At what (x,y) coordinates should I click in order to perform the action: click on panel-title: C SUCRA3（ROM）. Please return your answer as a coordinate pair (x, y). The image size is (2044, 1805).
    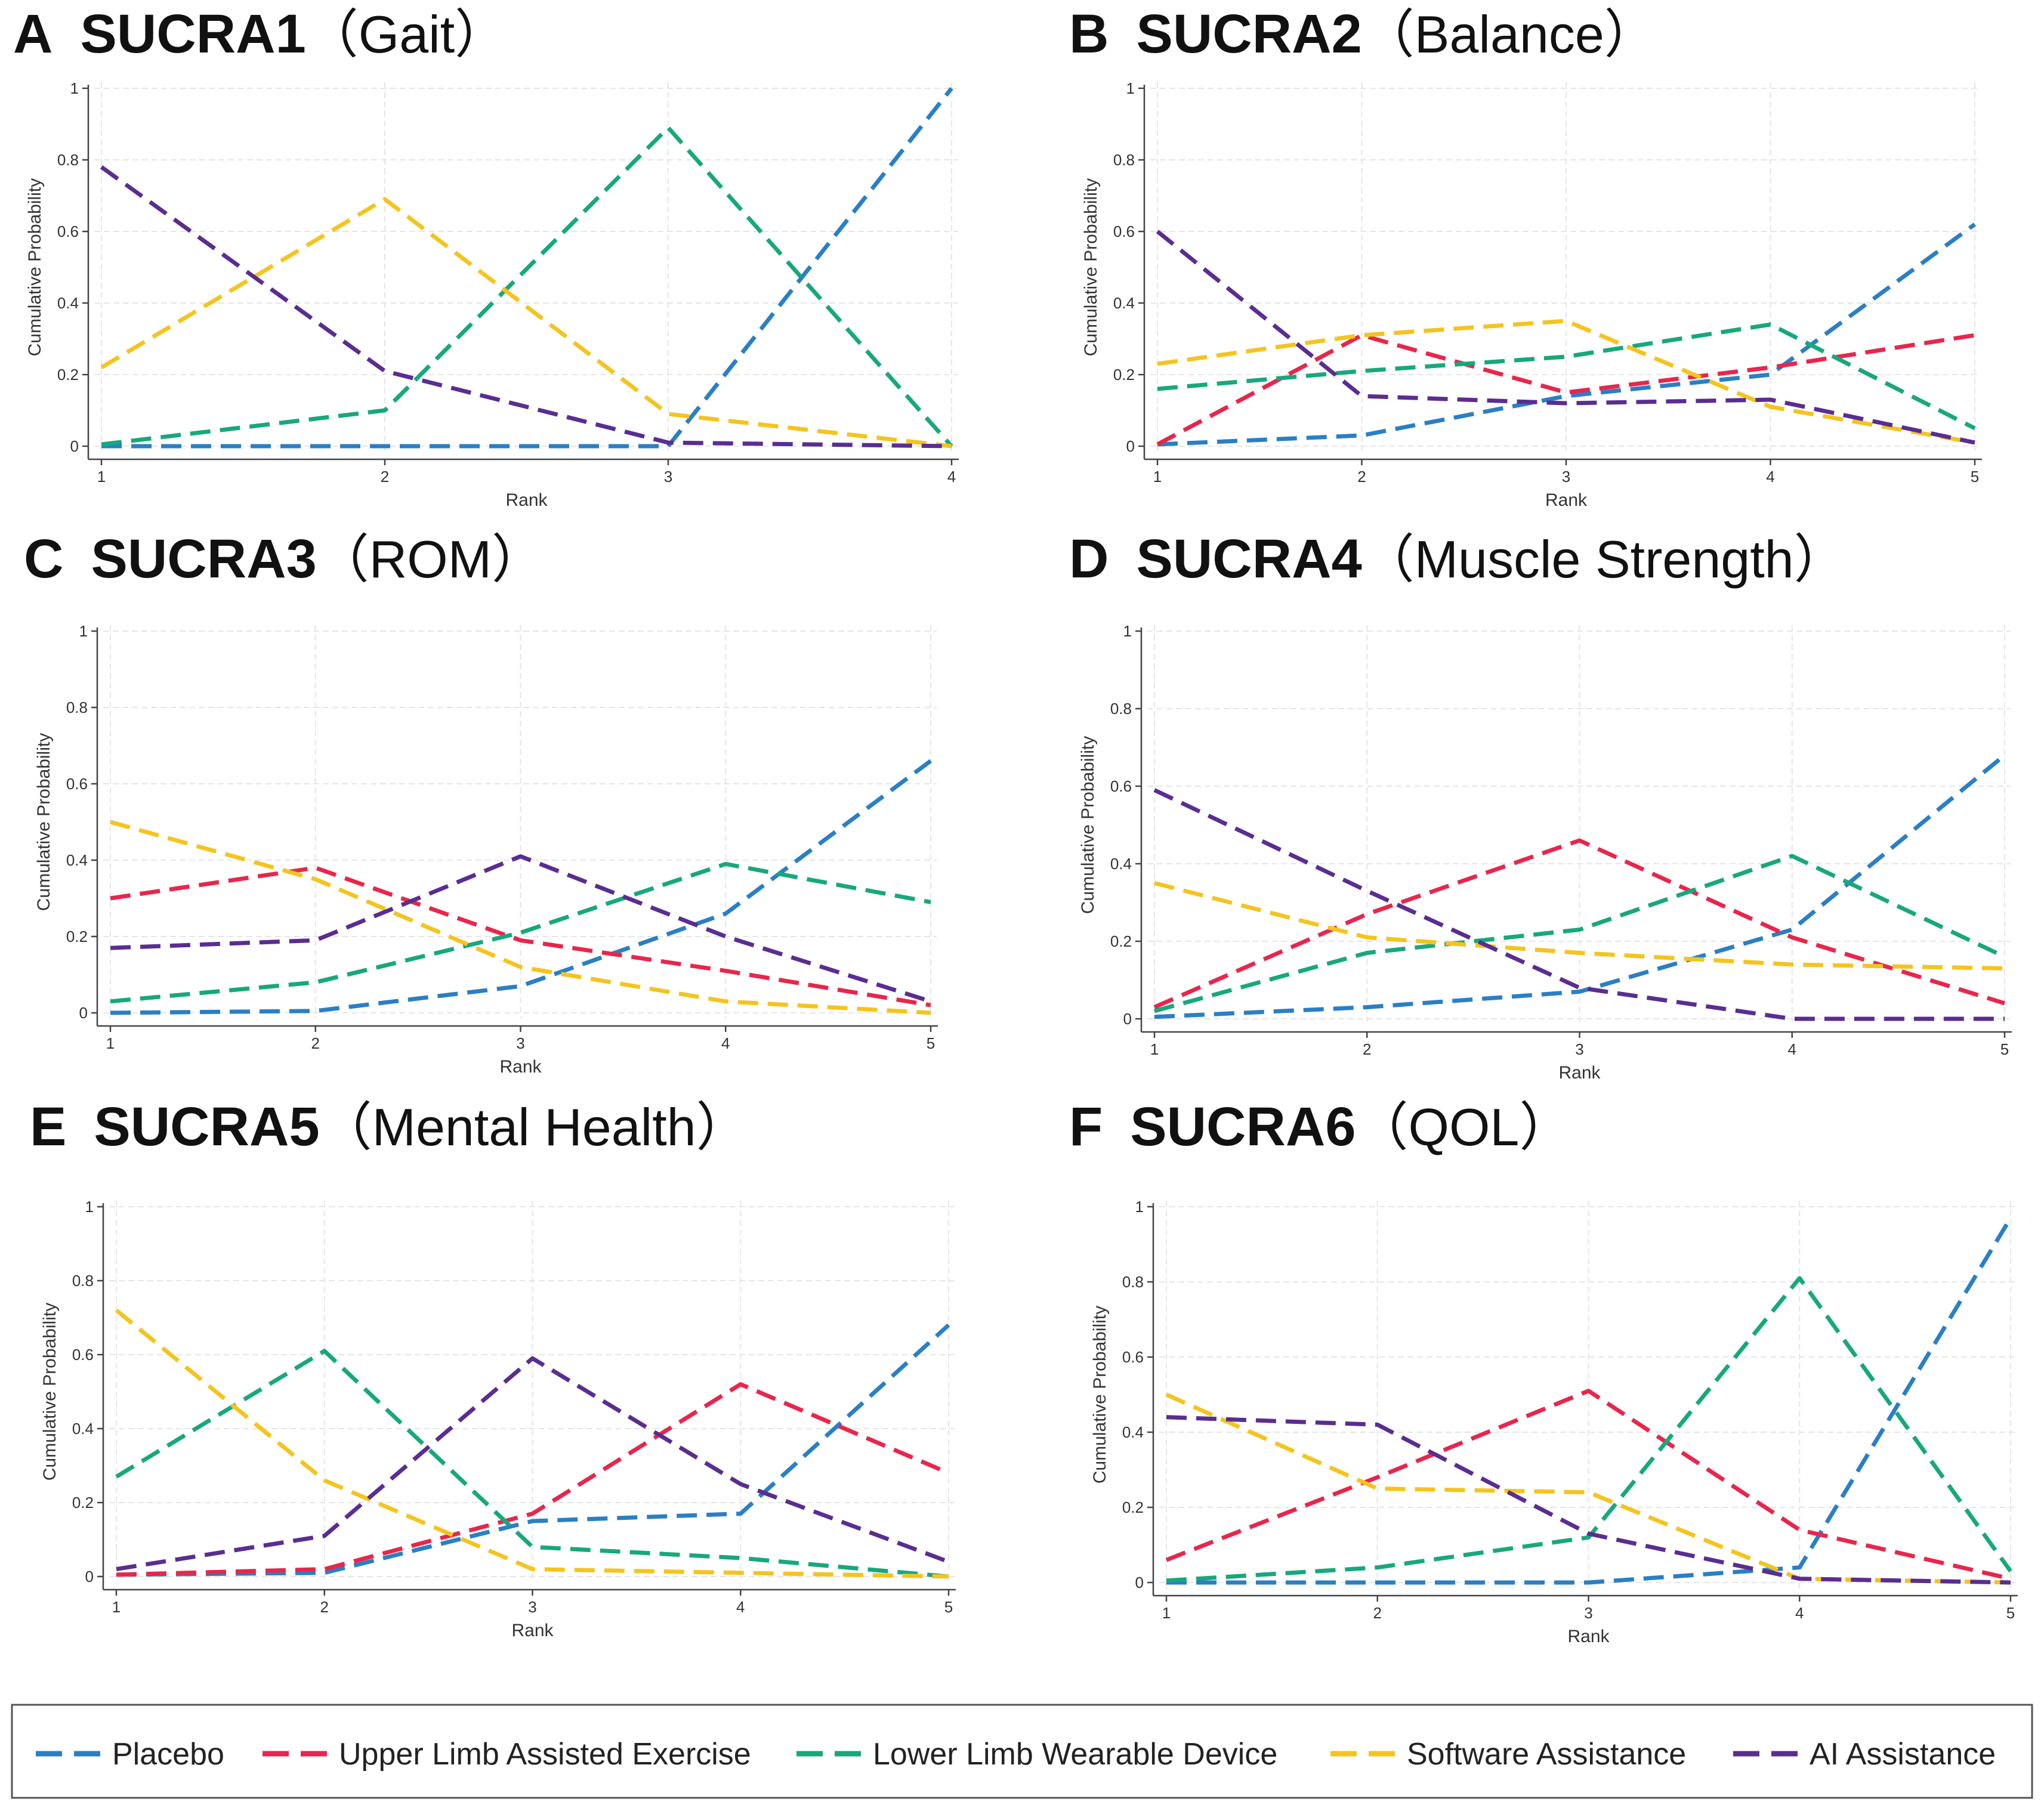
    Looking at the image, I should click on (284, 558).